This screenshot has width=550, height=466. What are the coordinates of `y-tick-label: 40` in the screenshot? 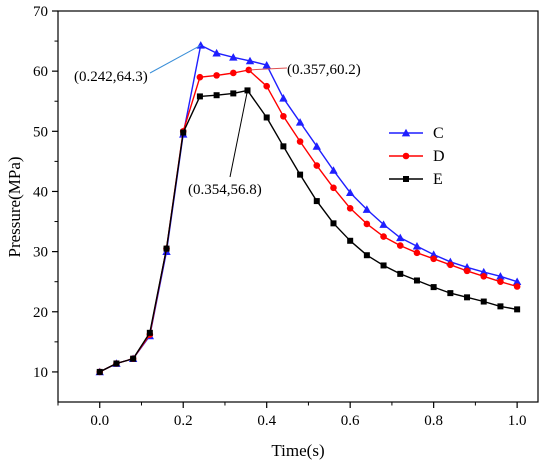 It's located at (40, 192).